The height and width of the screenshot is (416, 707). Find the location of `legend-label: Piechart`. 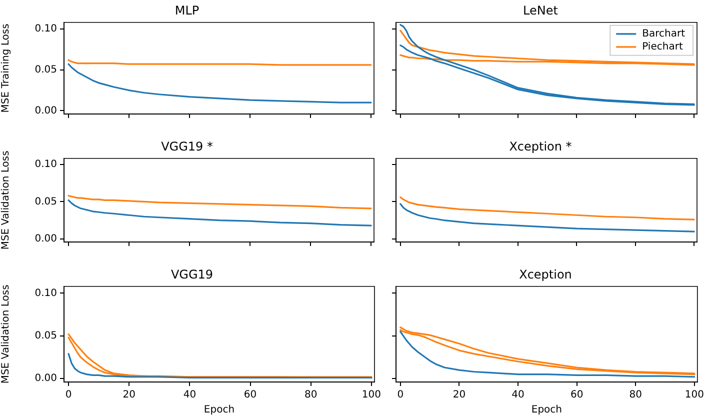

legend-label: Piechart is located at coordinates (662, 46).